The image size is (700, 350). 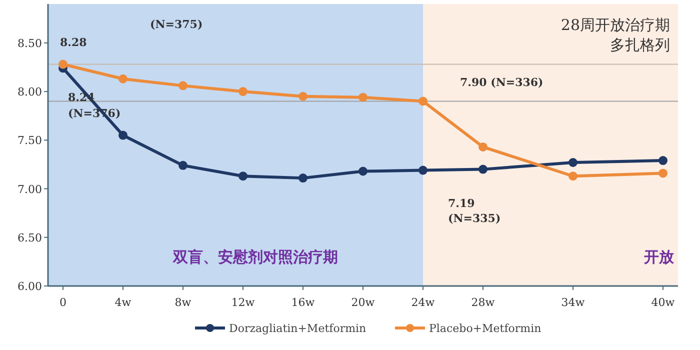 I want to click on x-tick-label: 4w, so click(x=123, y=302).